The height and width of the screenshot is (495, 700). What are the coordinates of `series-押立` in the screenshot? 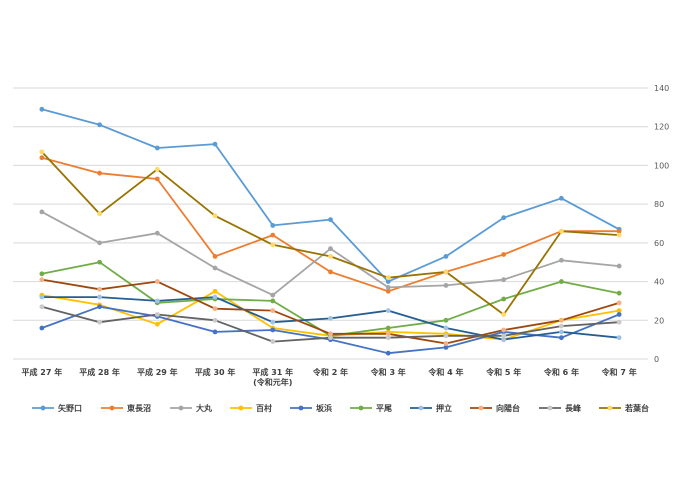 It's located at (330, 318).